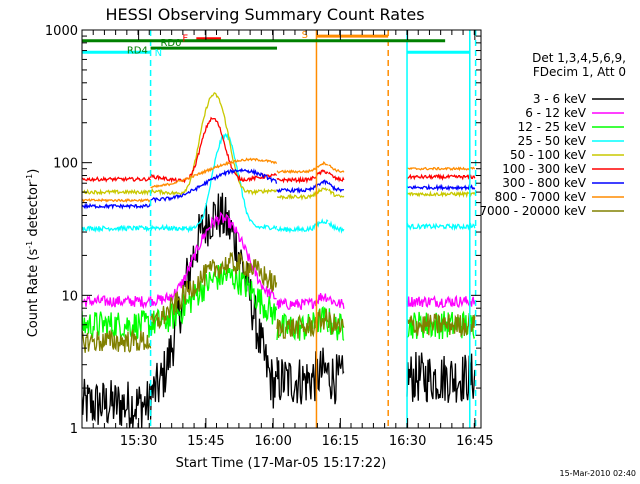 The height and width of the screenshot is (484, 640). What do you see at coordinates (560, 99) in the screenshot?
I see `legend-label-0: 3 - 6 keV` at bounding box center [560, 99].